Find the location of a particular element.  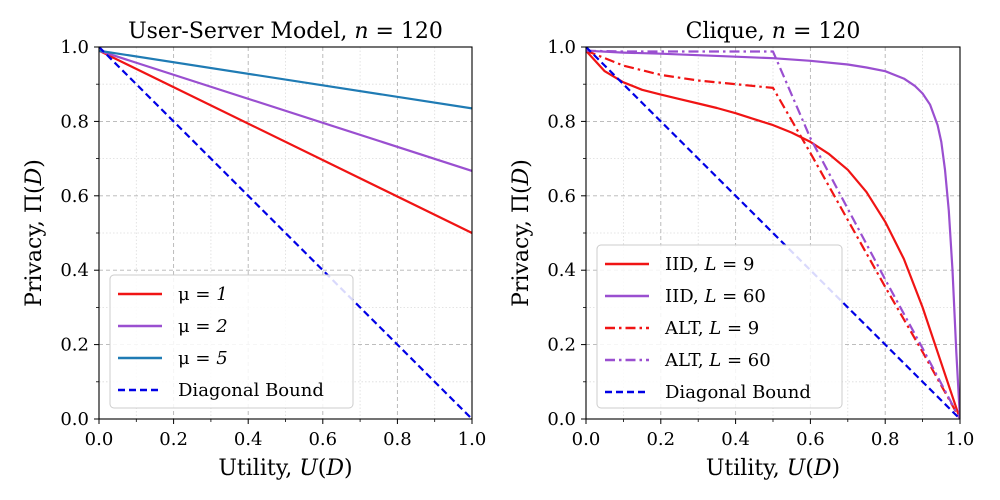

legend-label: ALT, L = 60 is located at coordinates (717, 360).